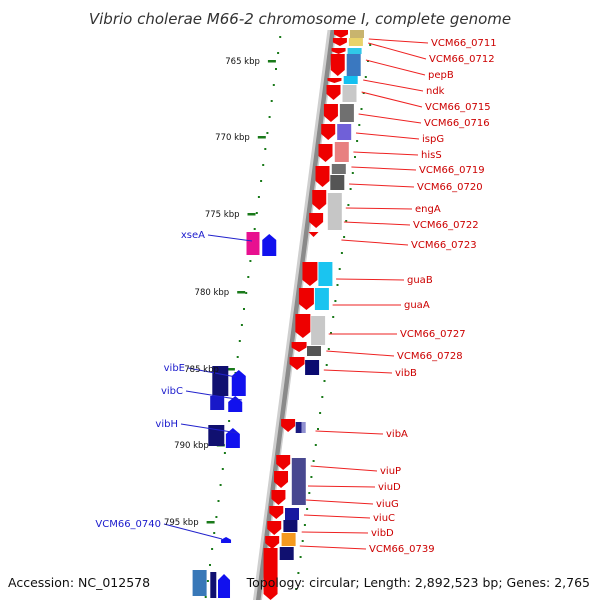  Describe the element at coordinates (446, 225) in the screenshot. I see `gene-label-VCM66_0722: VCM66_0722` at that location.